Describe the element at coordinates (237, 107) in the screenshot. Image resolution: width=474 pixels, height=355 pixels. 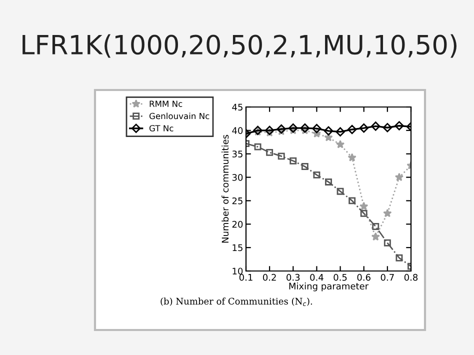
I see `y-tick-label: 45` at that location.